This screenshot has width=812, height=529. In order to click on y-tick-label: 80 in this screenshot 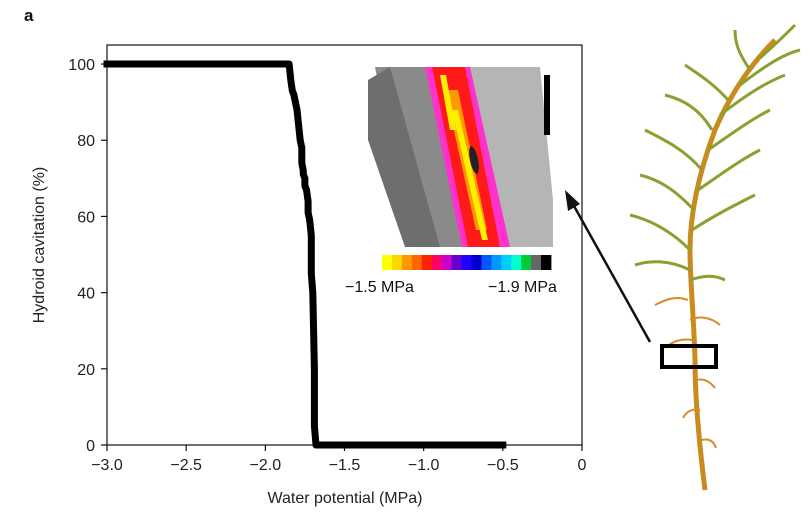, I will do `click(86, 141)`.